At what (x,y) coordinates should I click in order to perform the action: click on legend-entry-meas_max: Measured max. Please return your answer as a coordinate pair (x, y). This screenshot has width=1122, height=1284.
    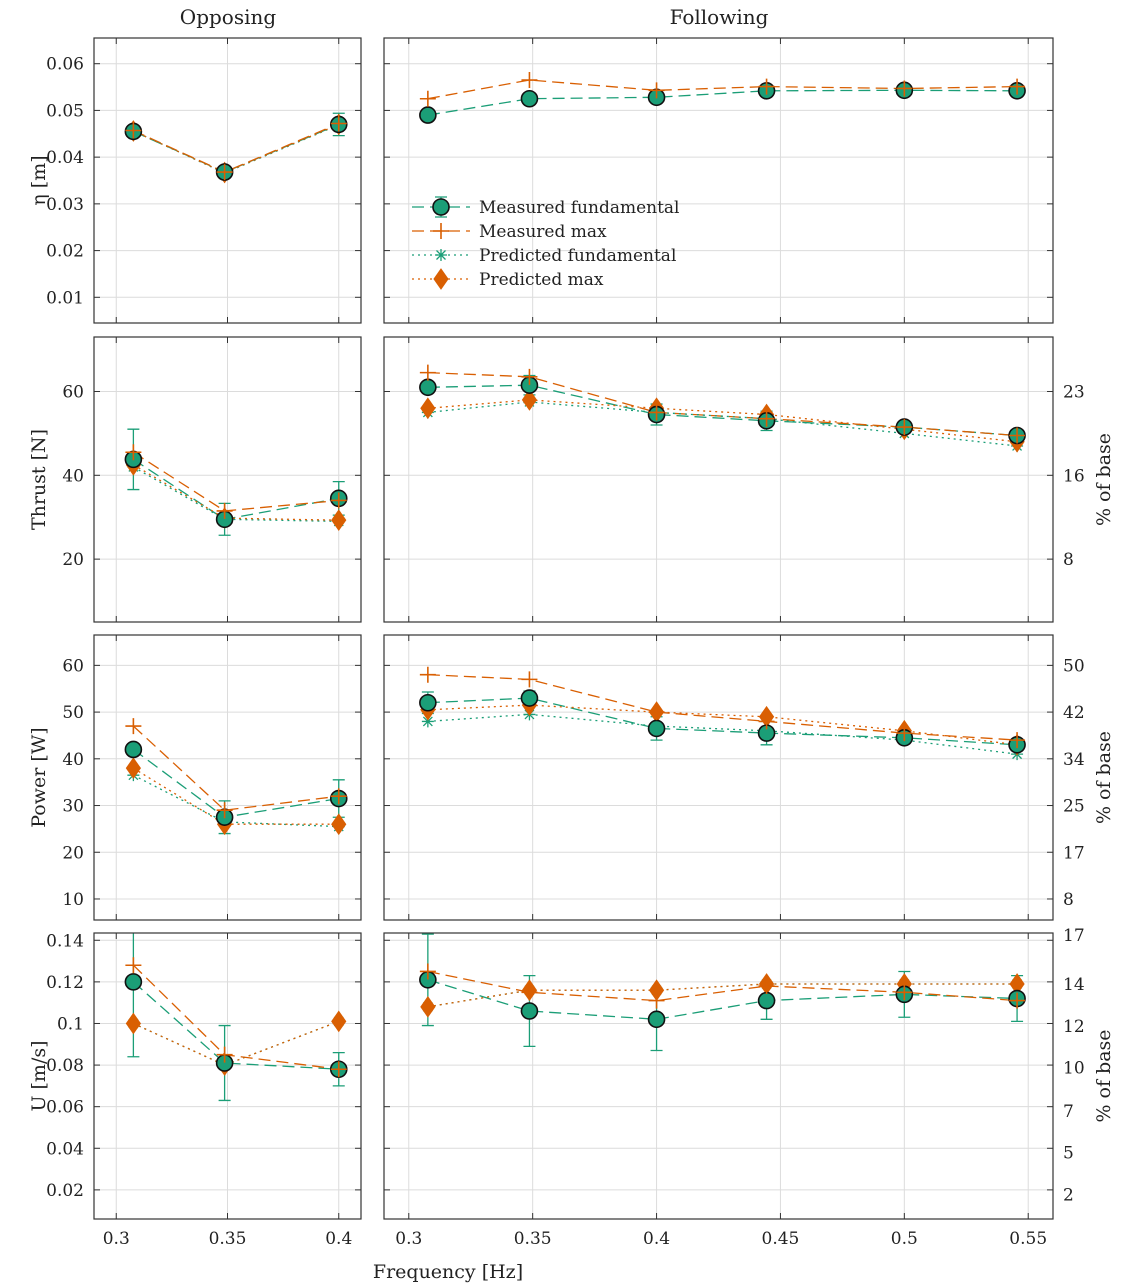
    Looking at the image, I should click on (509, 232).